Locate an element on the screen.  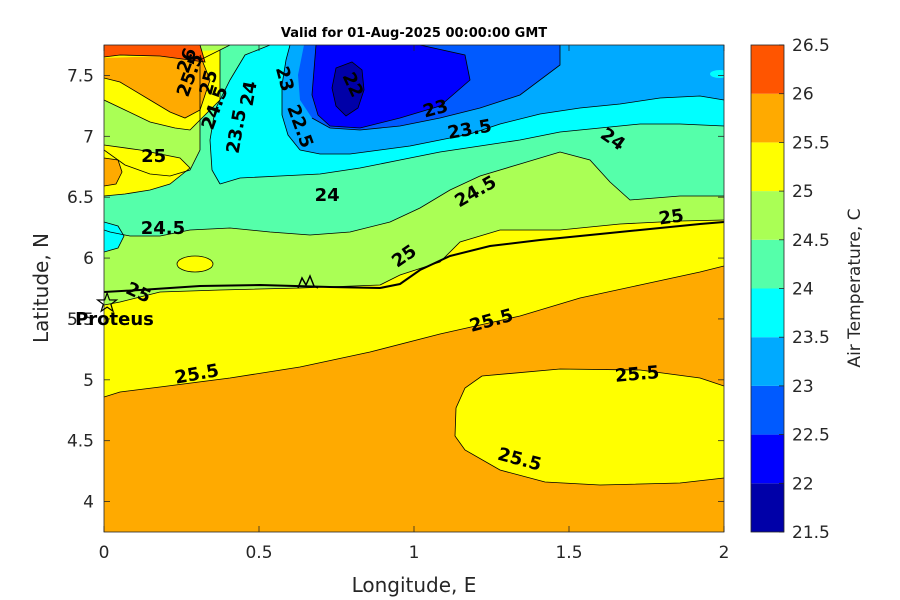
colorbar-tick-label: 26.5 is located at coordinates (811, 46).